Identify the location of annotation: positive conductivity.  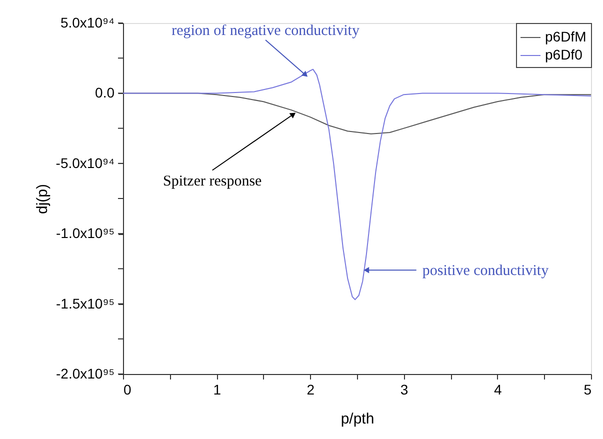
(486, 271).